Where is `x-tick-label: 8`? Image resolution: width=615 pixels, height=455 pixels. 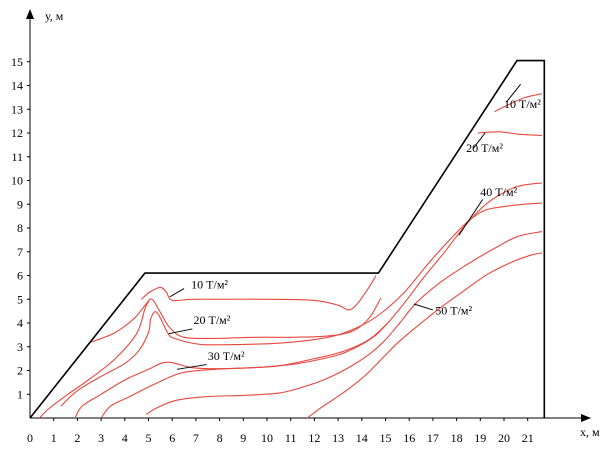 x-tick-label: 8 is located at coordinates (220, 438).